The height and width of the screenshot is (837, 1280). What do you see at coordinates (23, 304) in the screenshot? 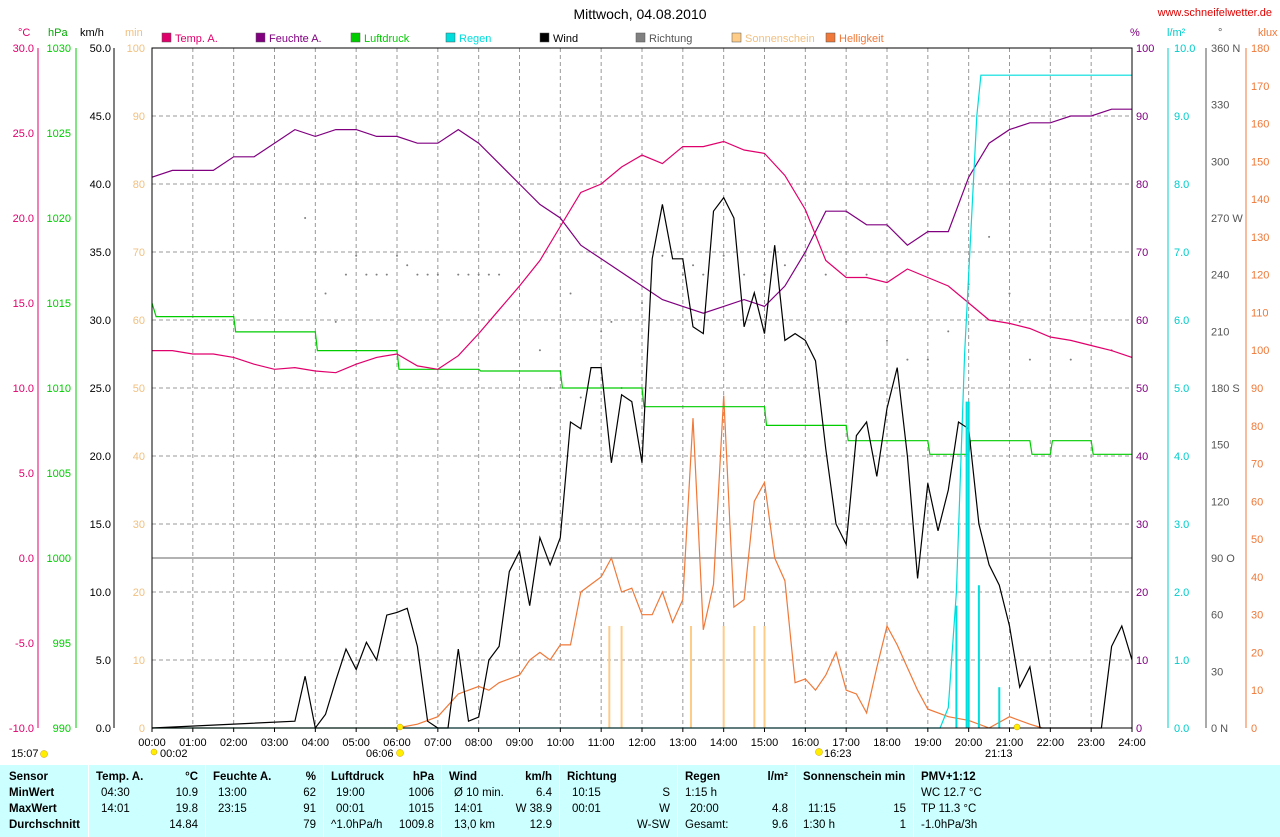
I see `temp-tick-label: 15.0` at bounding box center [23, 304].